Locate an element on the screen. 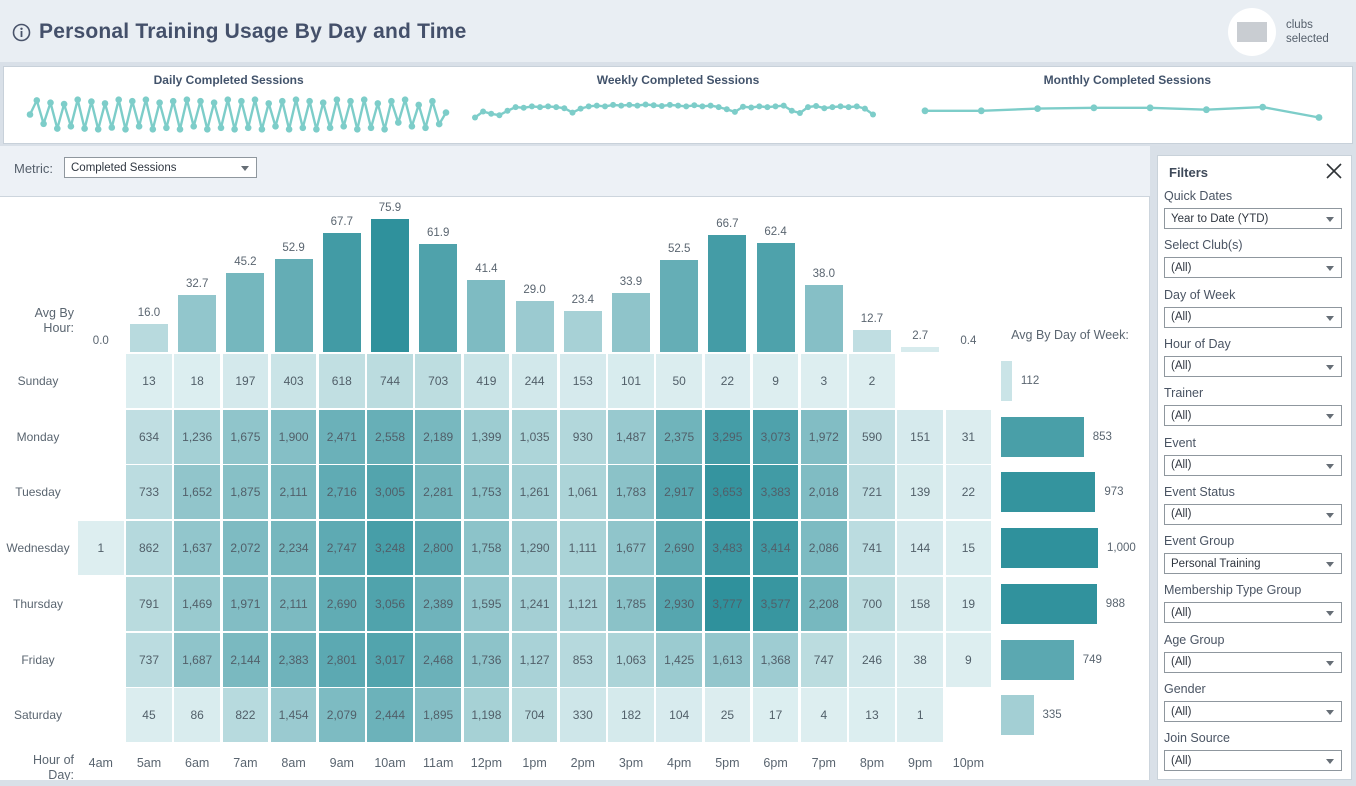 This screenshot has height=786, width=1356. heatmap-cell: 741 is located at coordinates (872, 548).